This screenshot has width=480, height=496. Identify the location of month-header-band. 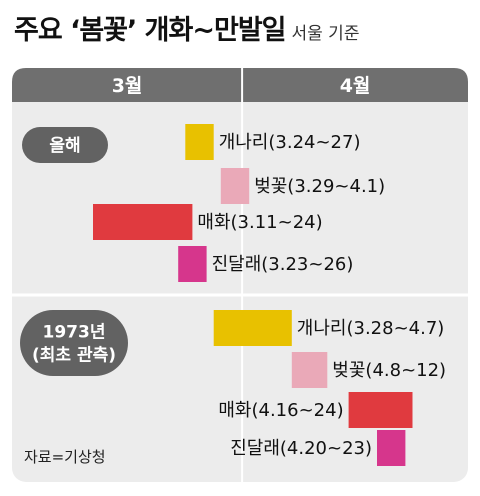
(240, 85).